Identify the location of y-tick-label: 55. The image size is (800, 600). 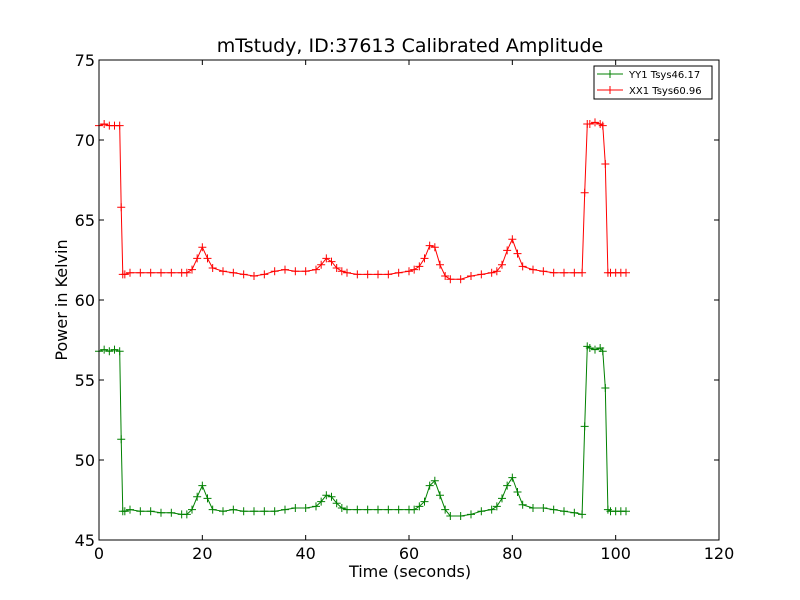
(85, 380).